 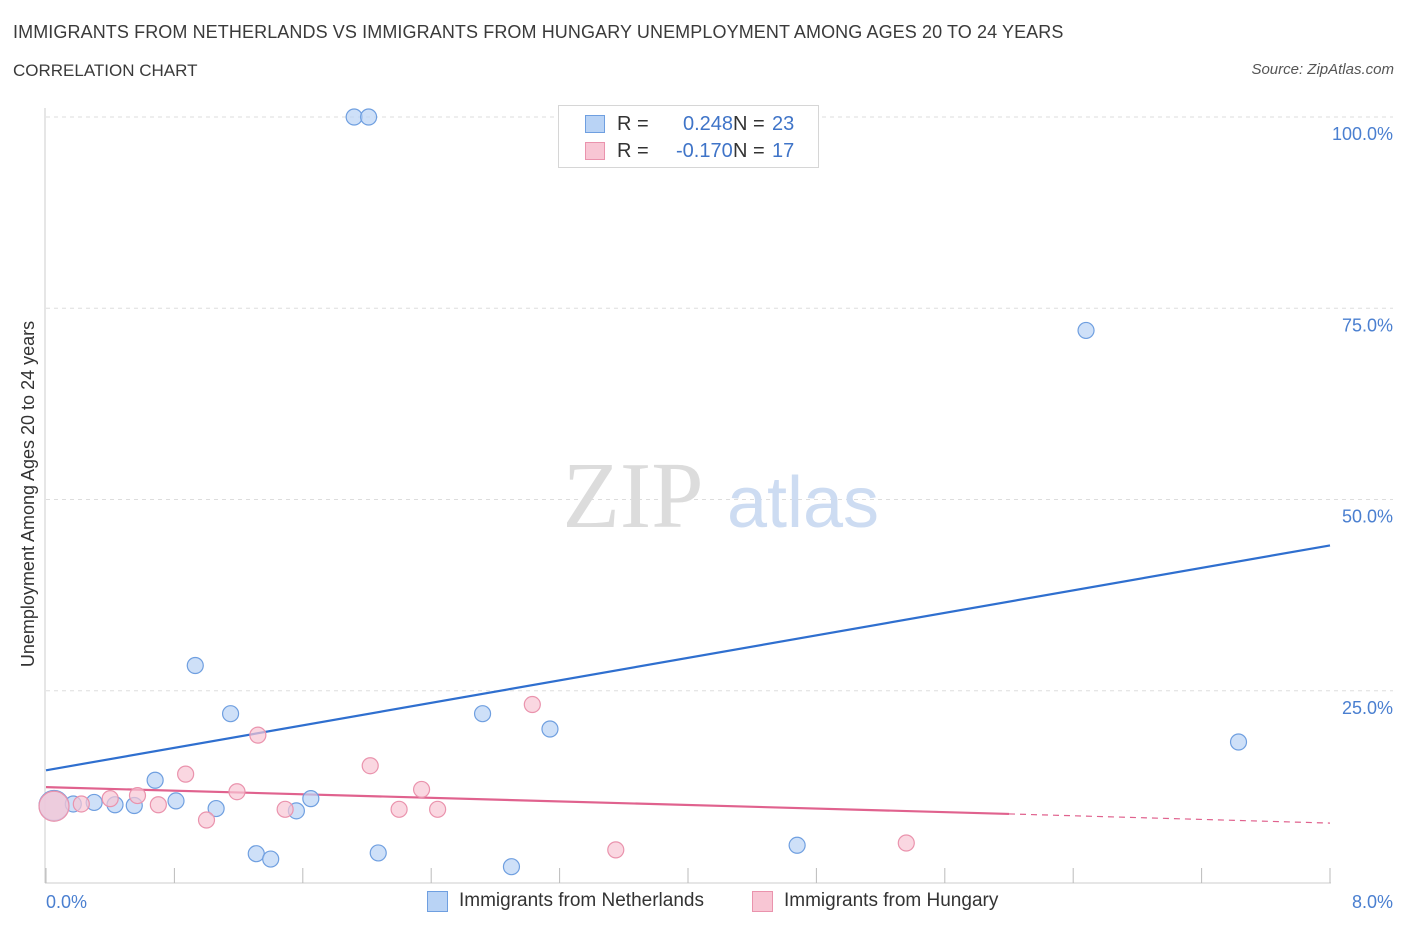 I want to click on chart-subtitle: CORRELATION CHART, so click(x=105, y=70).